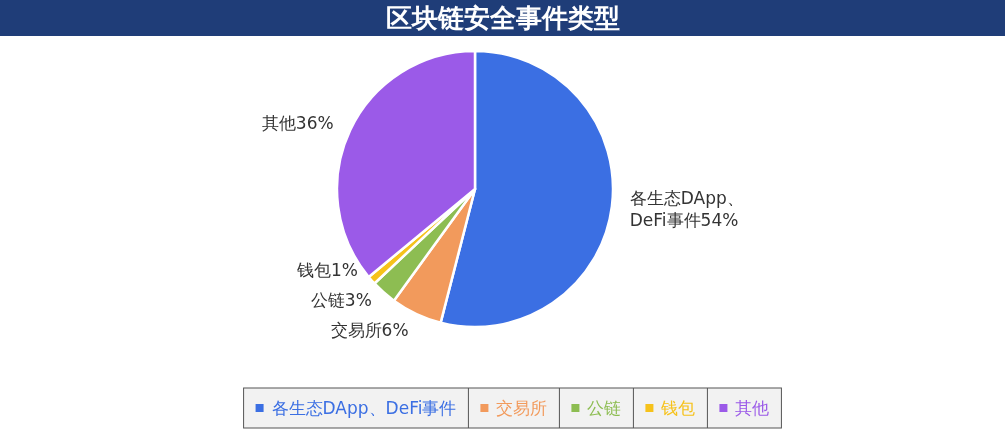 Image resolution: width=1005 pixels, height=429 pixels. Describe the element at coordinates (752, 408) in the screenshot. I see `legend-label: 其他` at that location.